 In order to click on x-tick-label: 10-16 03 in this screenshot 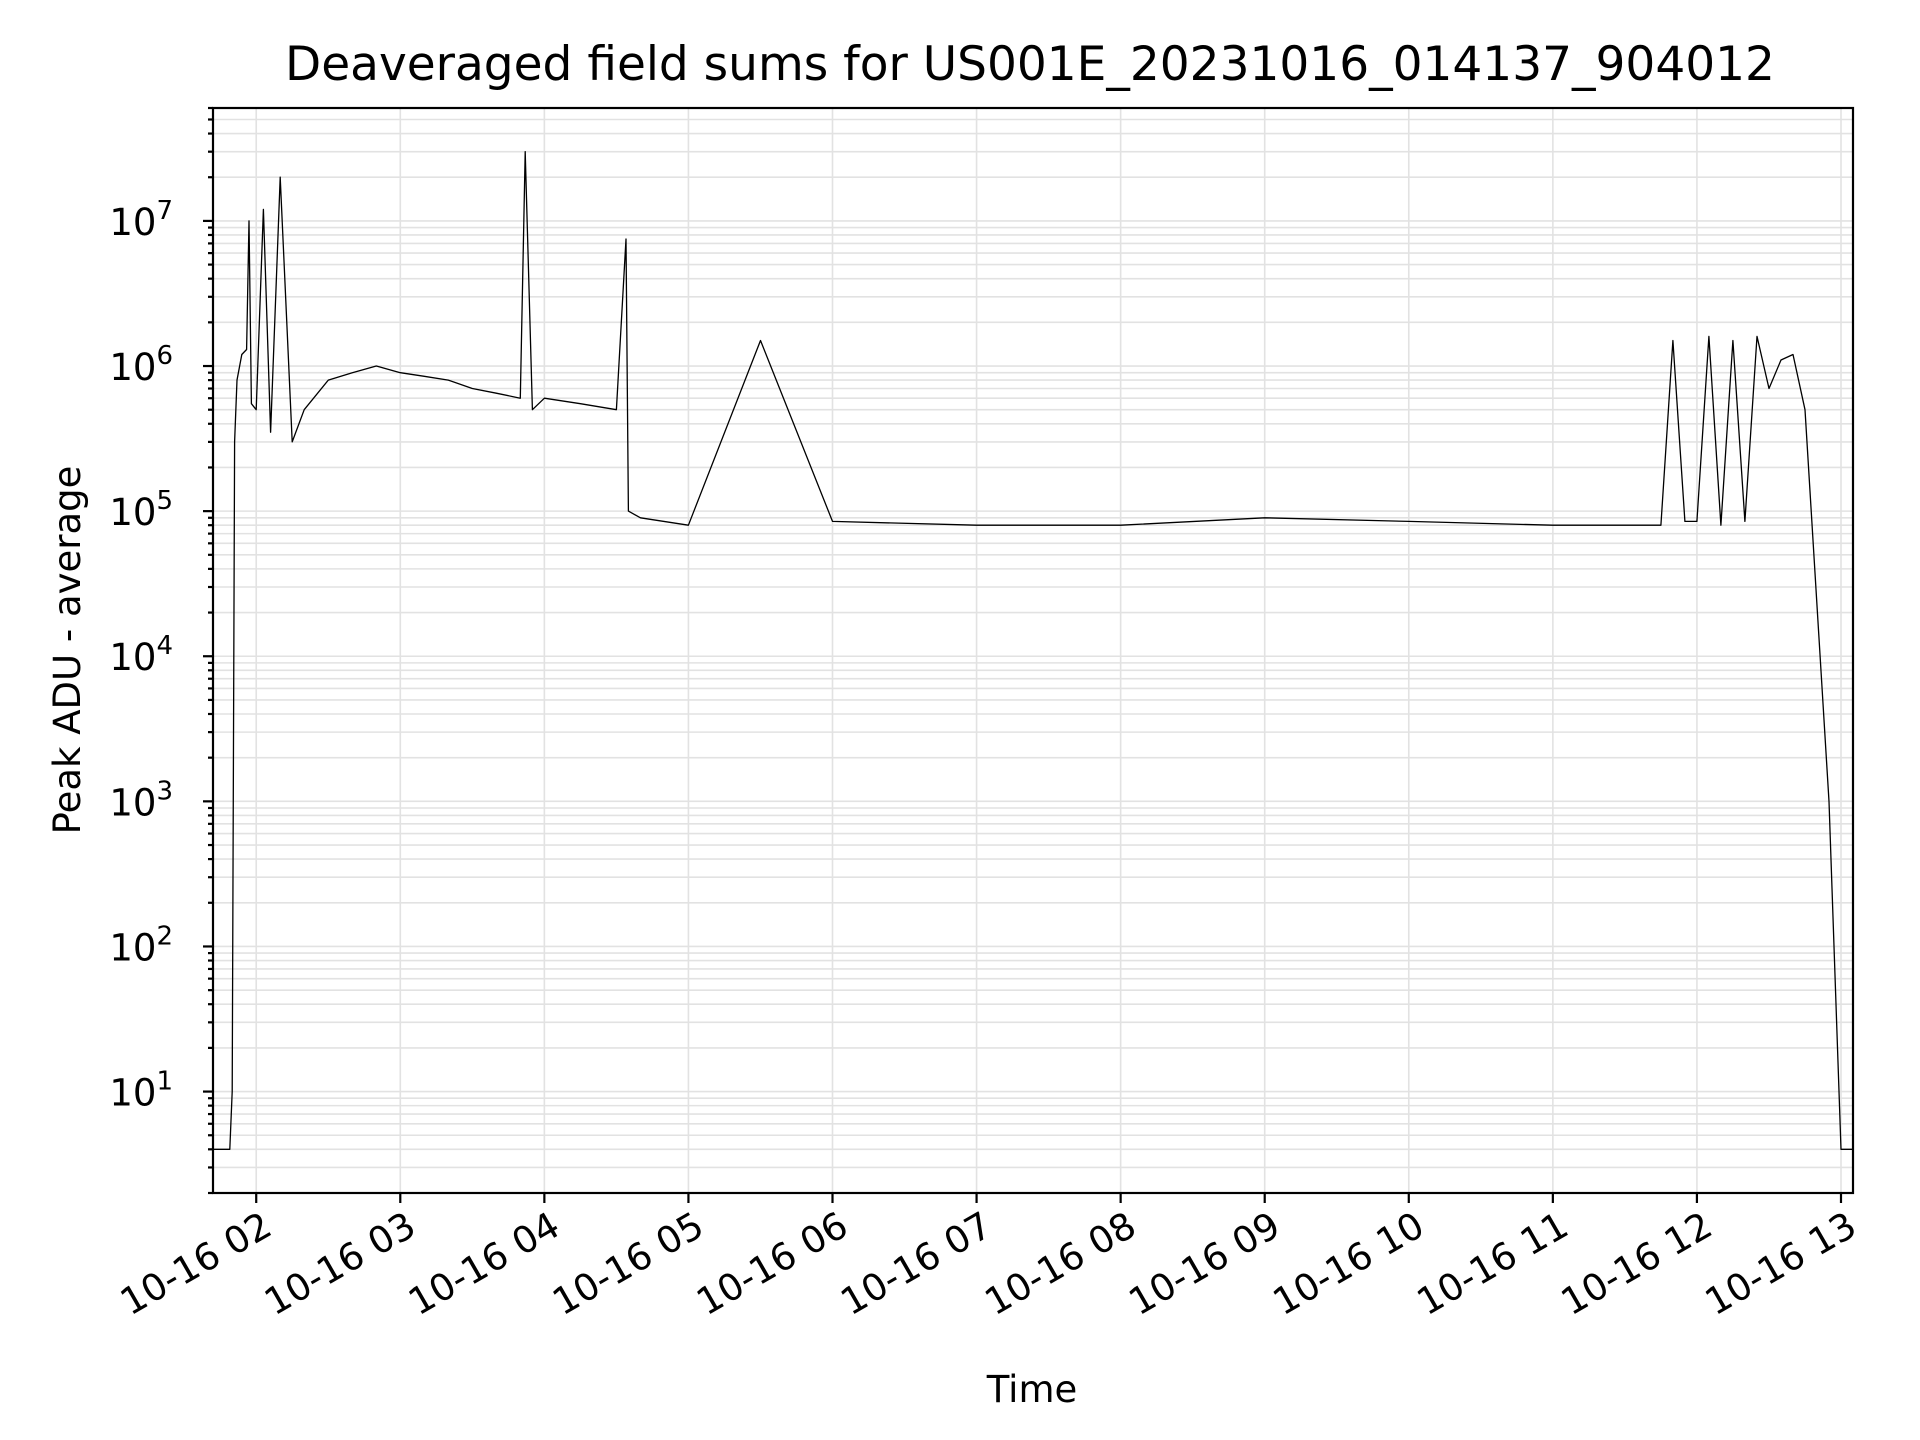, I will do `click(340, 1264)`.